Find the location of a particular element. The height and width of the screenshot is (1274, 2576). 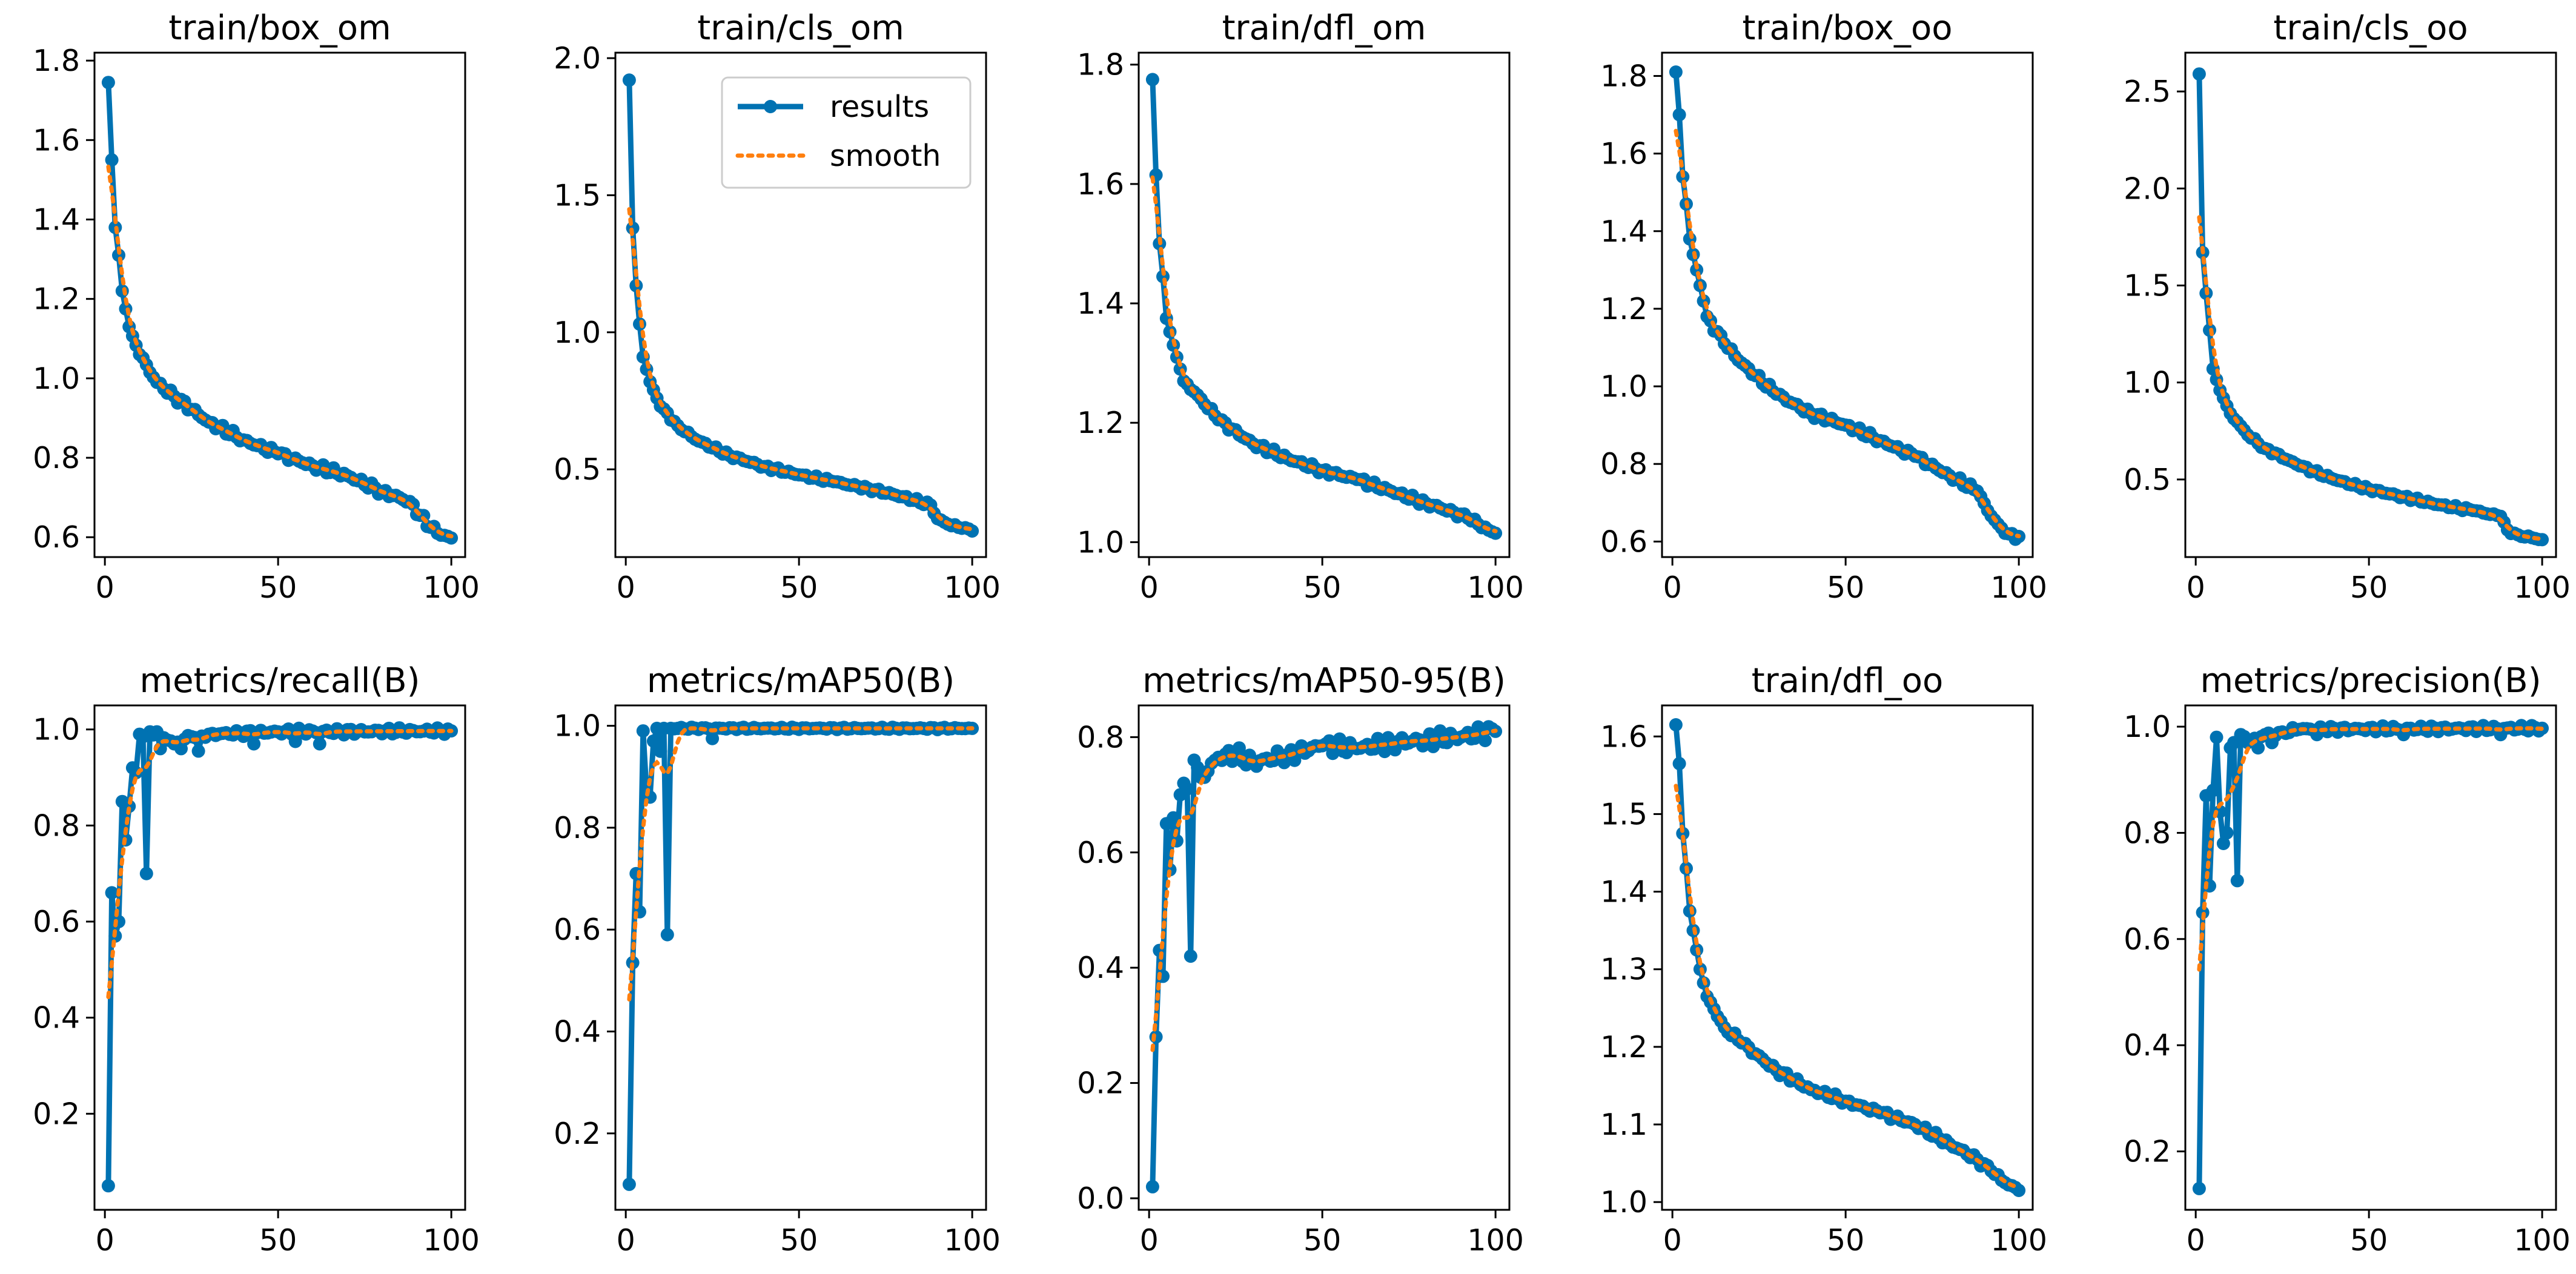

subplot: train/dfl_om 0 50 100 1.0 1.2 1.4 1.6 1.8 is located at coordinates (1300, 306).